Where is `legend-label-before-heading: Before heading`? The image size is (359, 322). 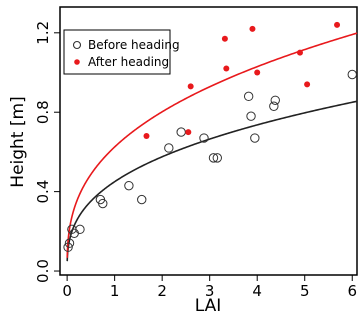 legend-label-before-heading: Before heading is located at coordinates (134, 45).